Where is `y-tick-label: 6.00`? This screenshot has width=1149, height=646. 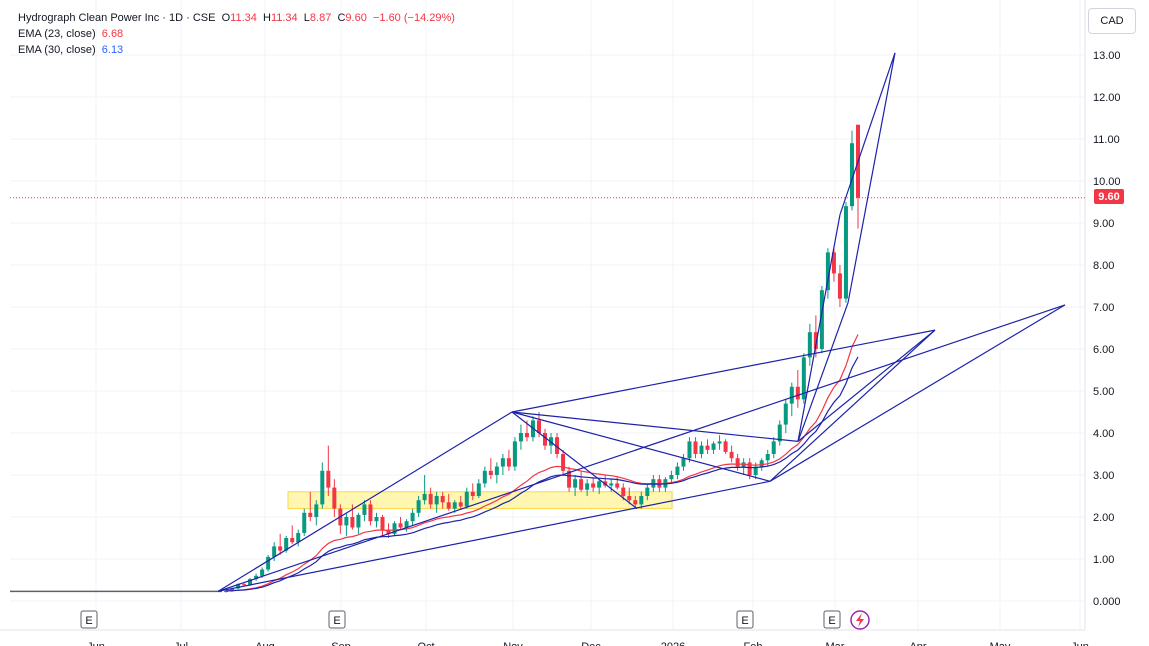
y-tick-label: 6.00 is located at coordinates (1103, 350).